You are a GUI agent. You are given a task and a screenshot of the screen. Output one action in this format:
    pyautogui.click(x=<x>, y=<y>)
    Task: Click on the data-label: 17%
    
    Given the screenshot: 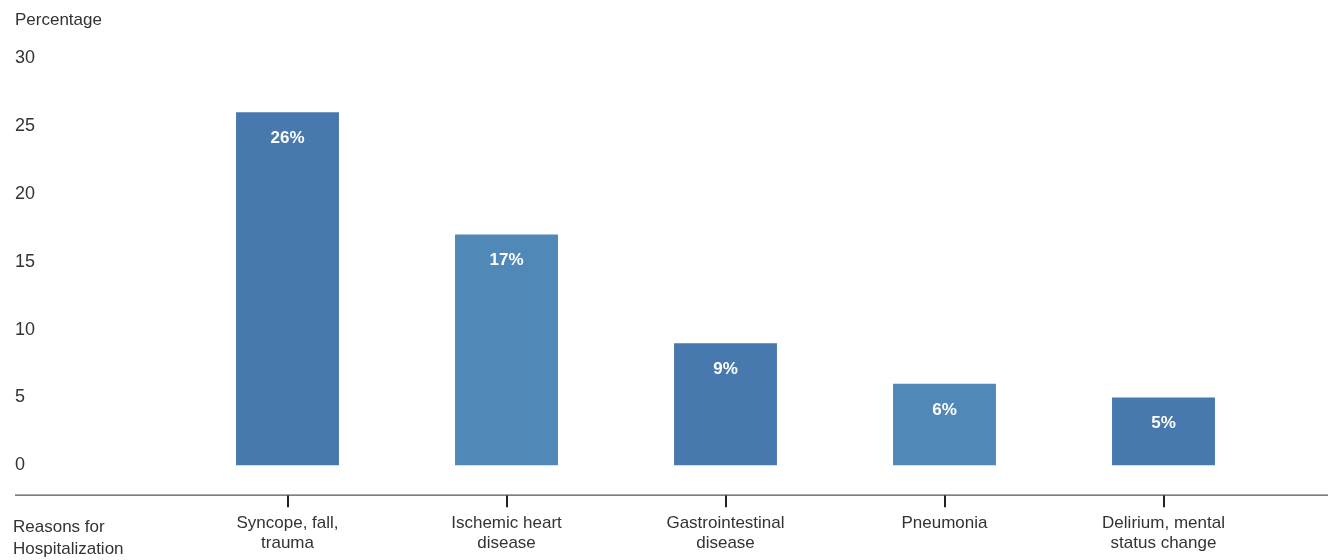 What is the action you would take?
    pyautogui.click(x=506, y=260)
    